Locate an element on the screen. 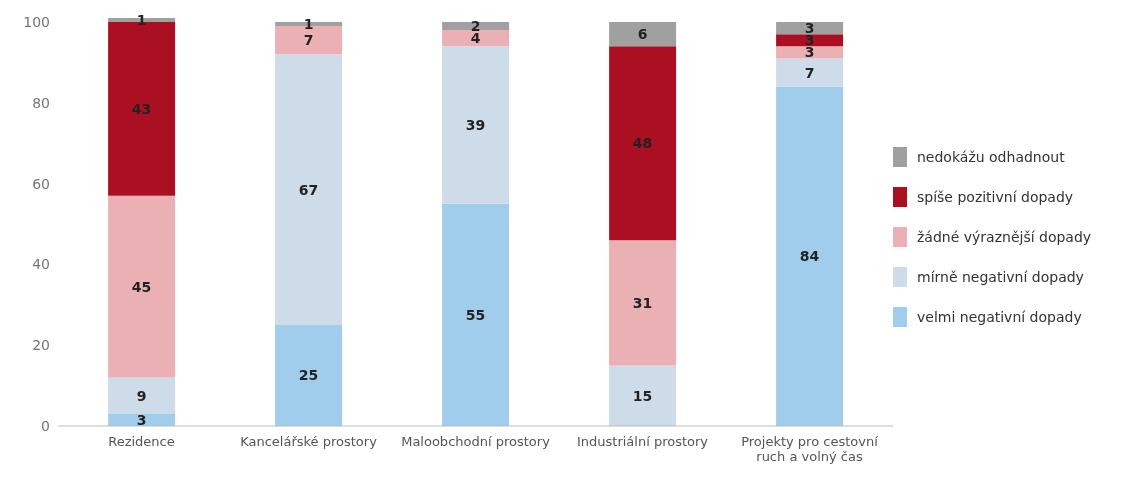  data-label: 31 is located at coordinates (642, 302).